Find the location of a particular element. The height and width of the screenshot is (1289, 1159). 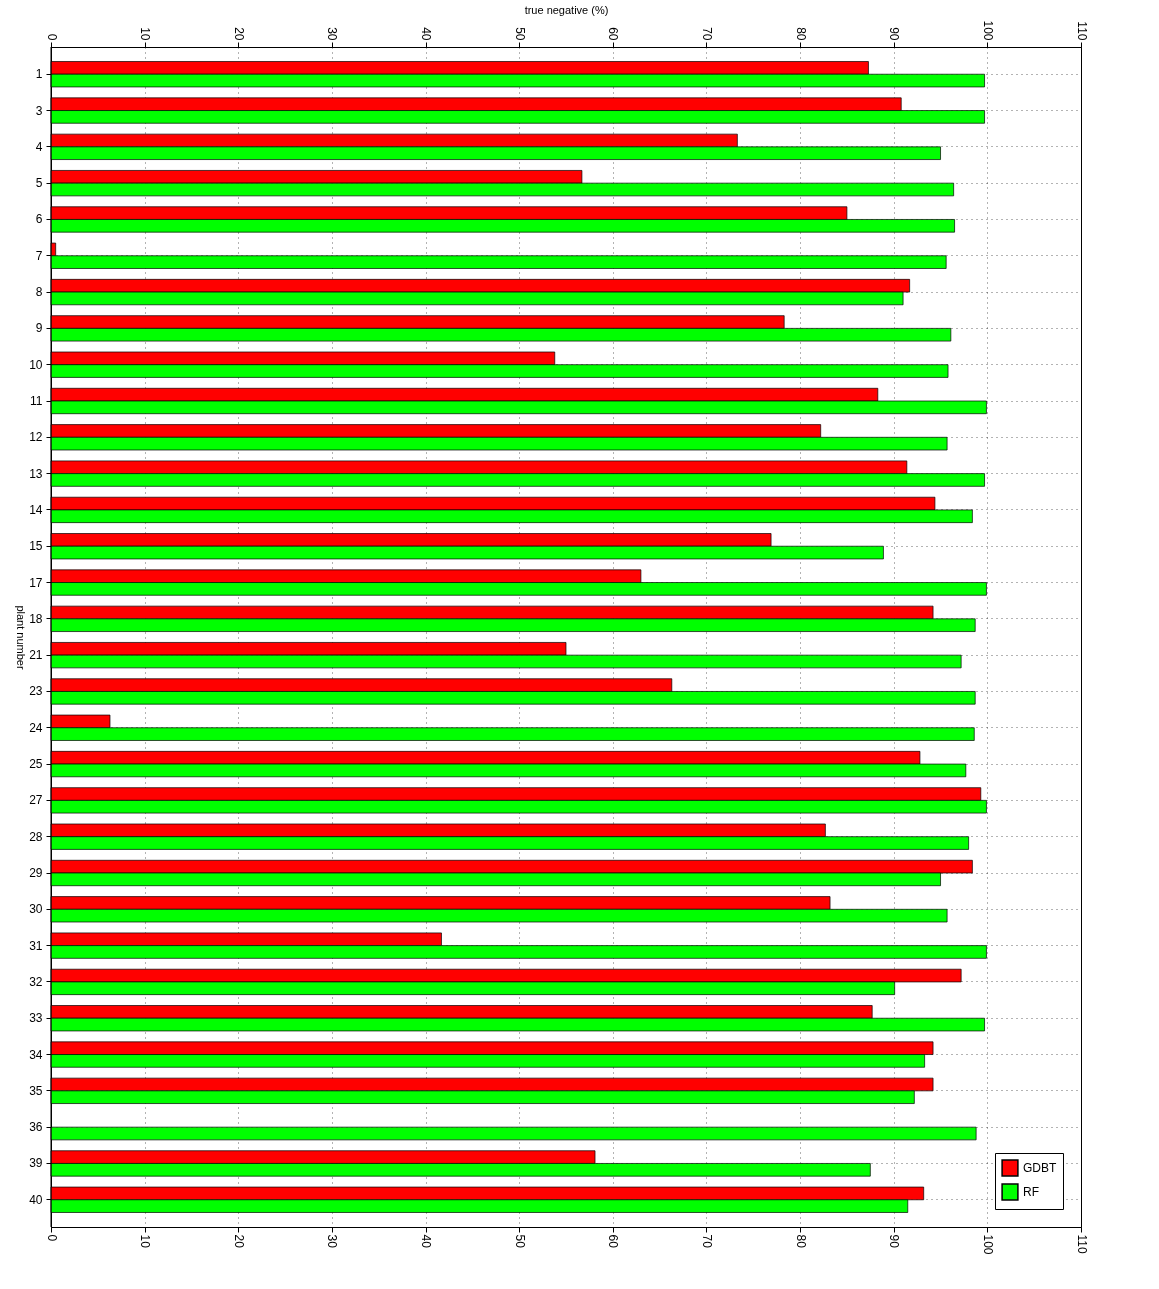

x2-tick-label: 90 is located at coordinates (894, 1241).